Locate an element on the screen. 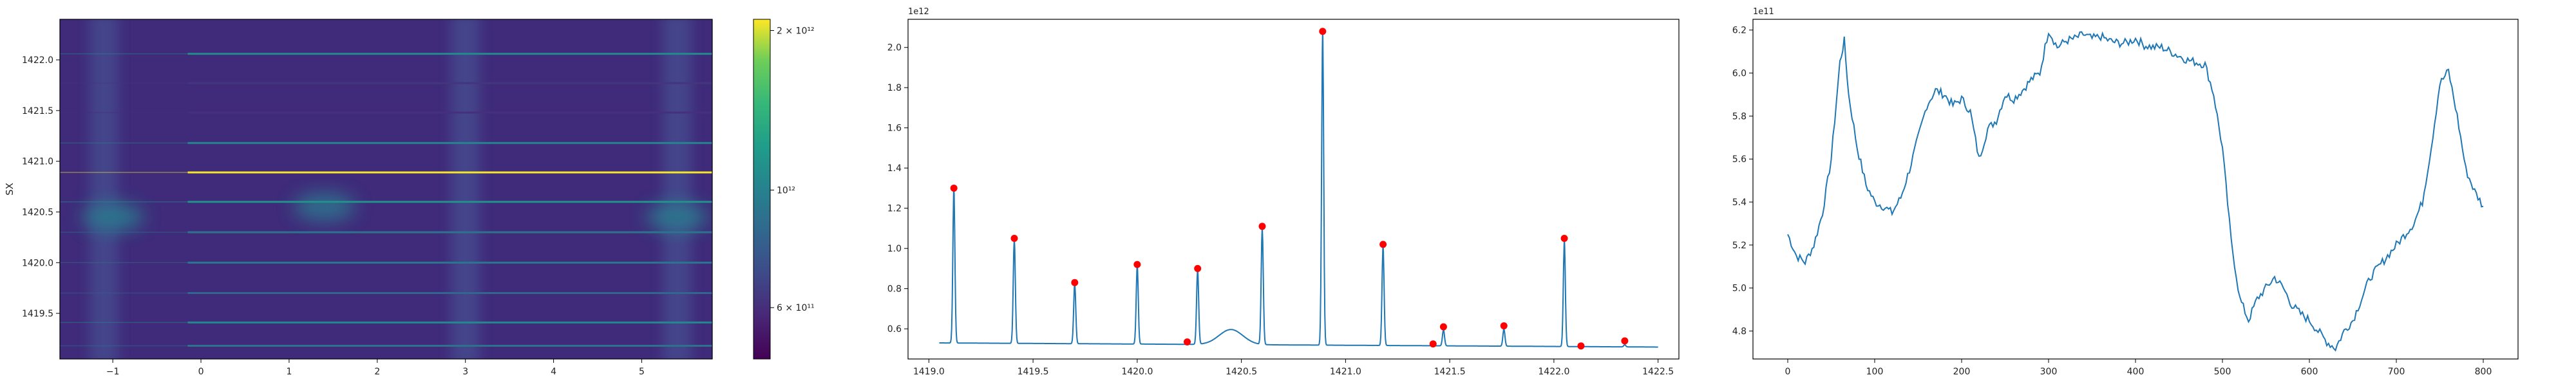 This screenshot has height=386, width=2576. series-offset-text: 1e11 is located at coordinates (1764, 12).